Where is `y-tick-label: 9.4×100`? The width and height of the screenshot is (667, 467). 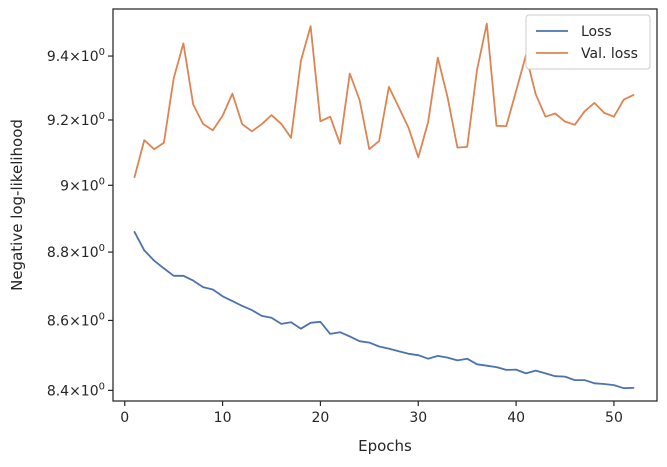
y-tick-label: 9.4×100 is located at coordinates (76, 56).